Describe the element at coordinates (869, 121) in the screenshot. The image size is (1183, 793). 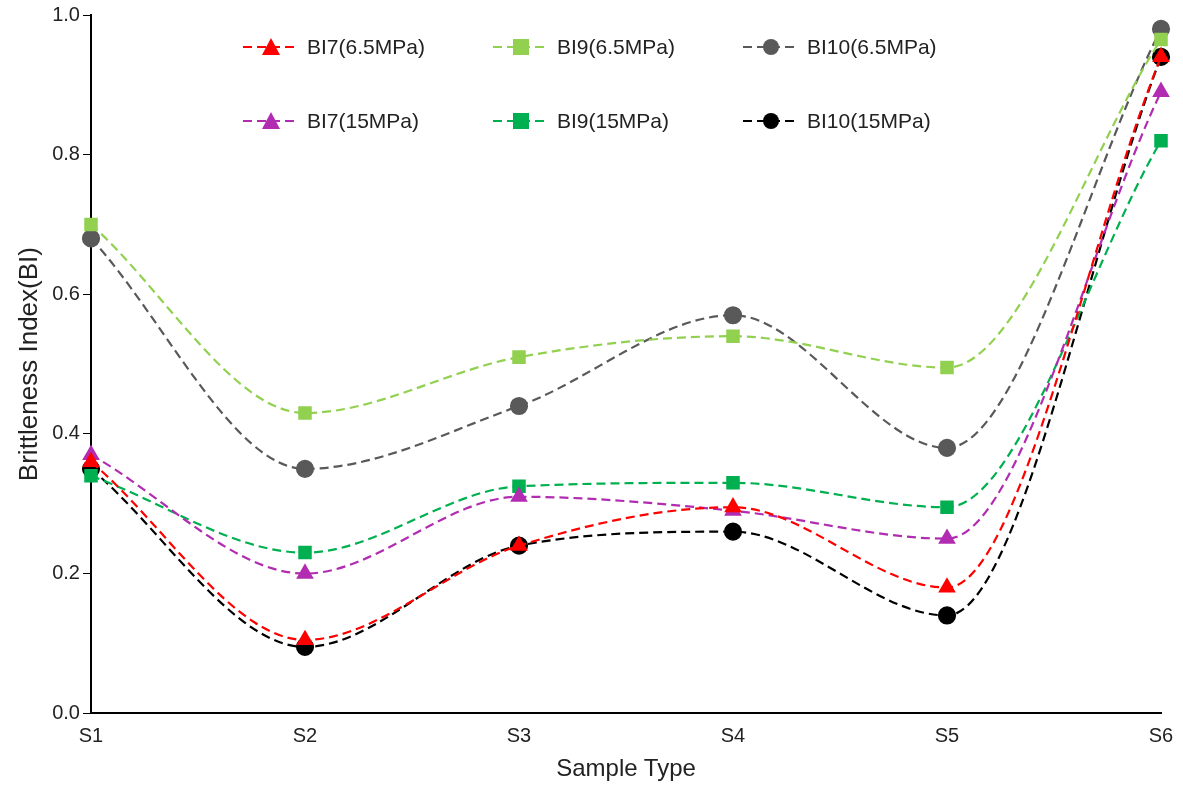
I see `legend-label: BI10(15MPa)` at that location.